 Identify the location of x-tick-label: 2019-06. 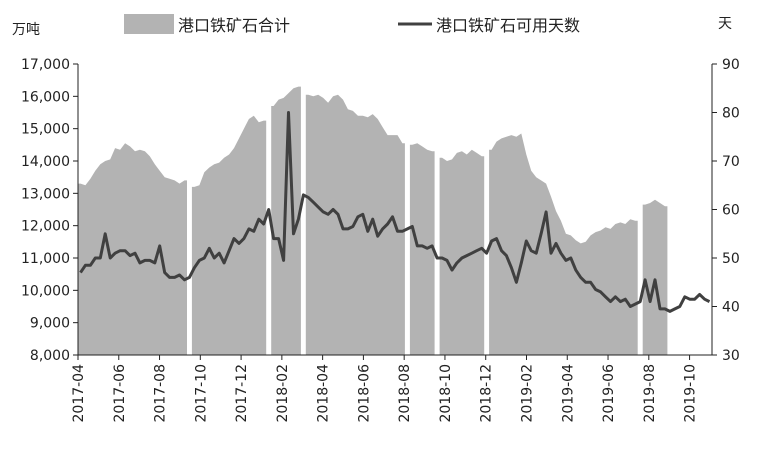
(609, 393).